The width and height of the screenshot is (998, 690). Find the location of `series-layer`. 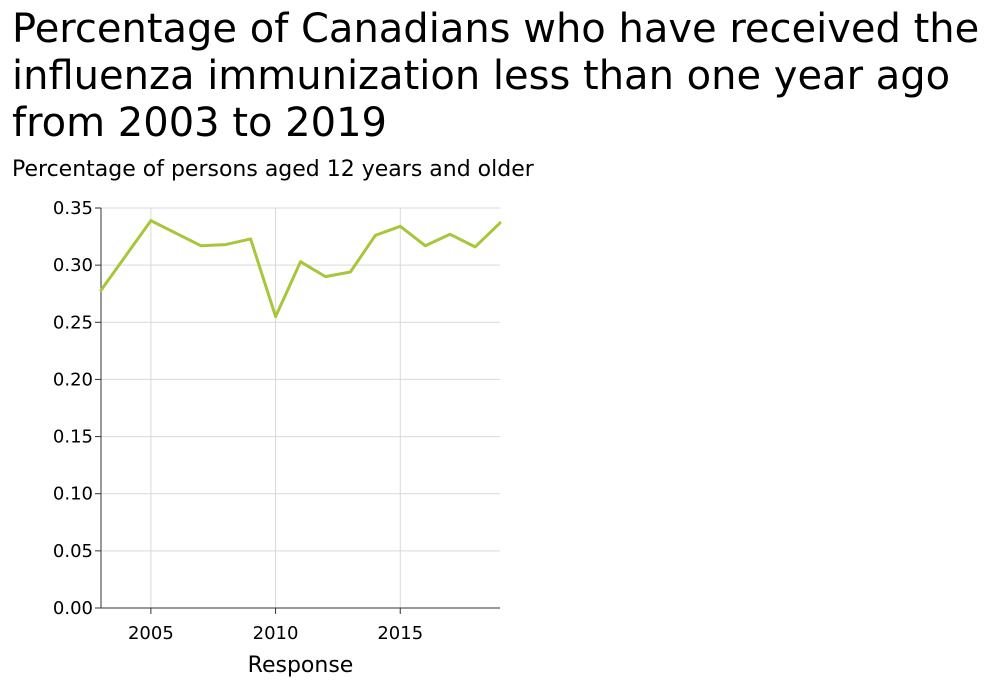

series-layer is located at coordinates (300, 269).